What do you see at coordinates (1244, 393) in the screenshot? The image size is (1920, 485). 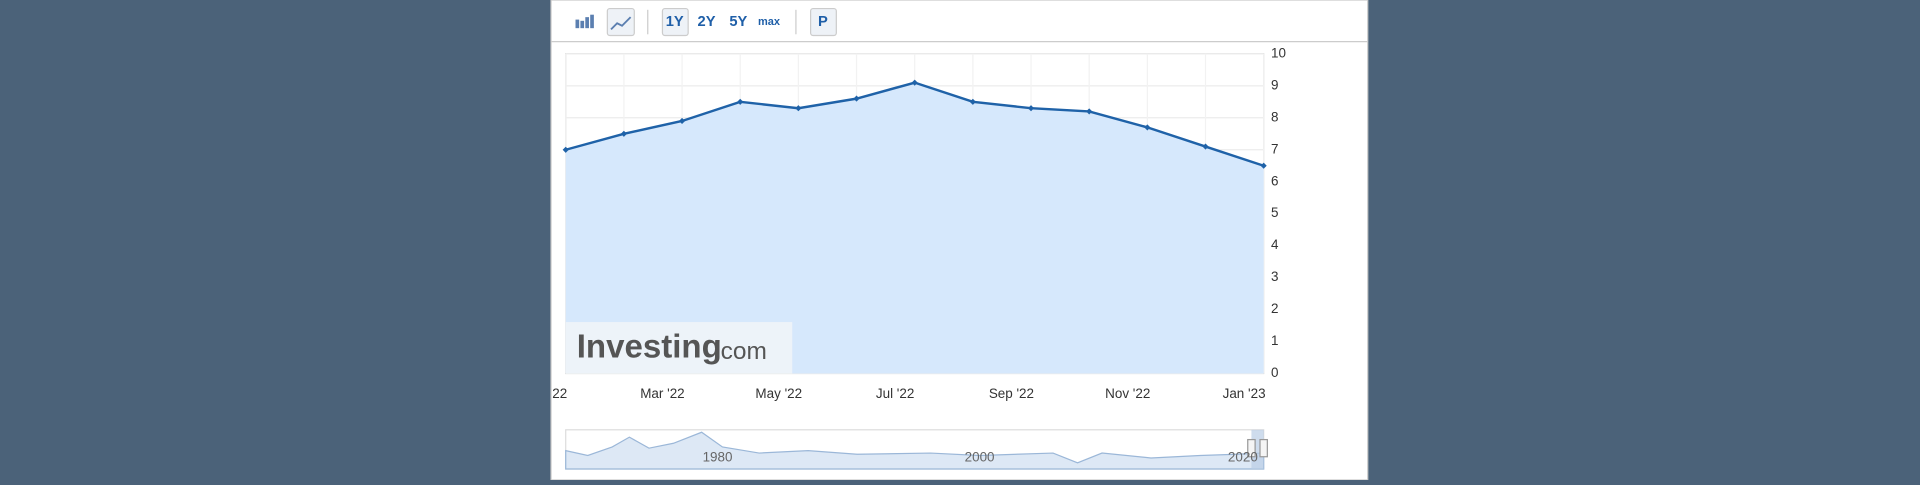 I see `x-tick-label: Jan '23` at bounding box center [1244, 393].